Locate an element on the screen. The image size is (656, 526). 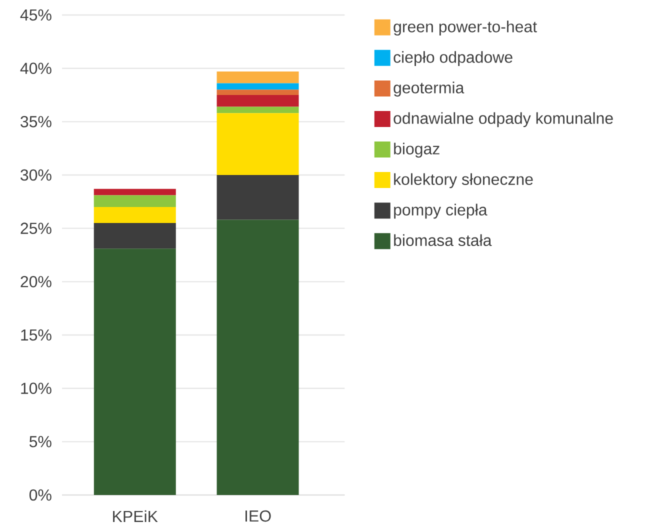
y-tick-label: 5% is located at coordinates (40, 442).